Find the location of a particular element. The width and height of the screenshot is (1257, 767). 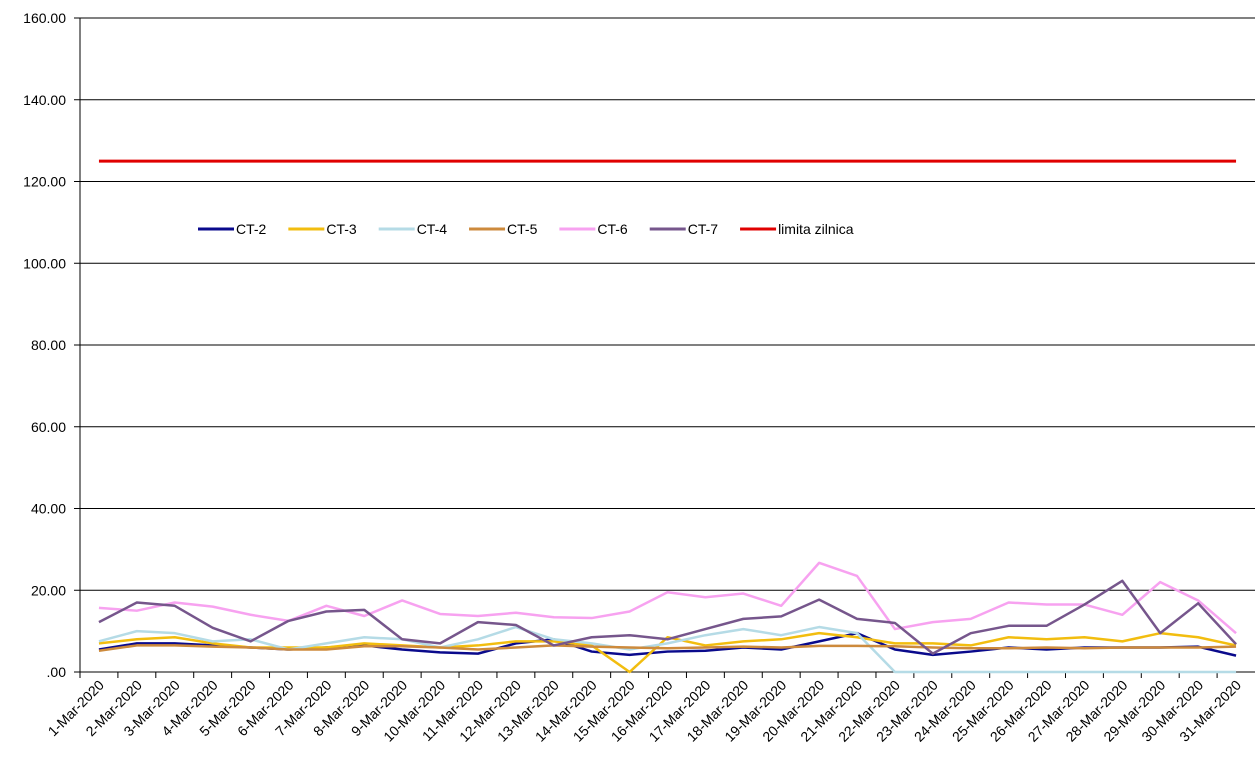

legend-label: CT-3 is located at coordinates (341, 229).